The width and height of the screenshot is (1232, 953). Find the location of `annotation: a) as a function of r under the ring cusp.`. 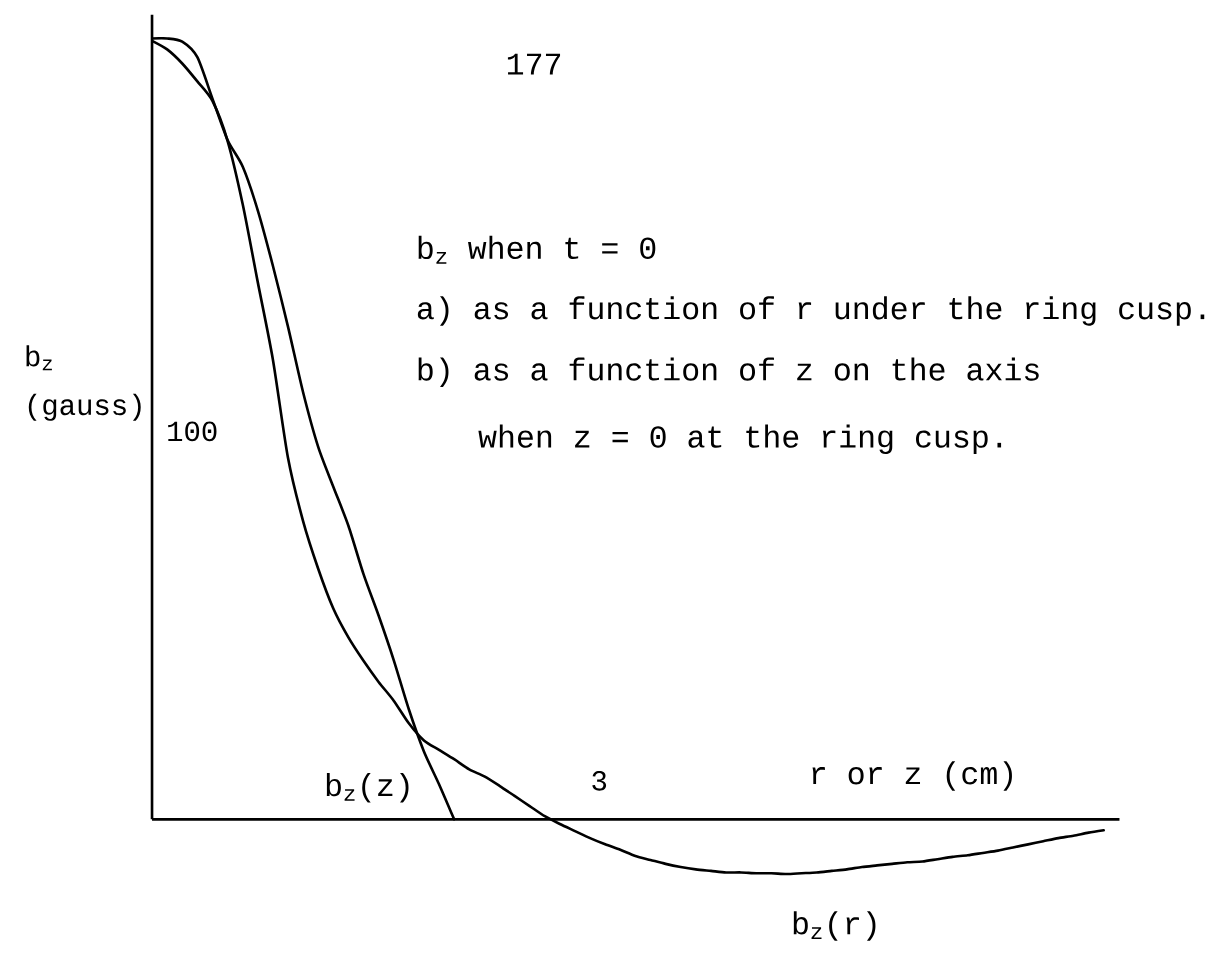

annotation: a) as a function of r under the ring cusp. is located at coordinates (811, 311).